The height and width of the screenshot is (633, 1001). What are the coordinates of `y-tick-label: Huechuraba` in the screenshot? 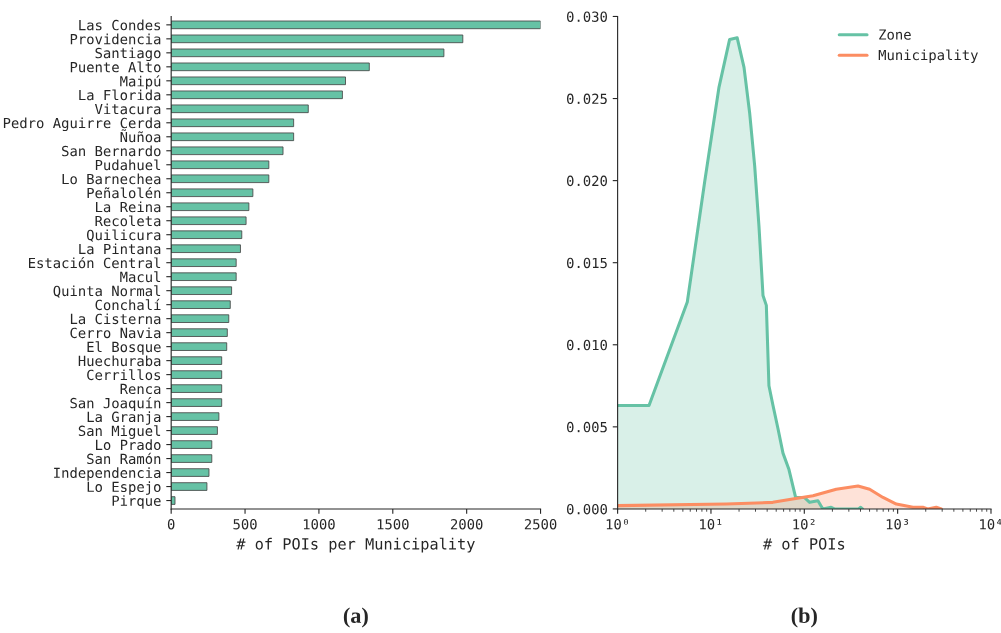 It's located at (119, 361).